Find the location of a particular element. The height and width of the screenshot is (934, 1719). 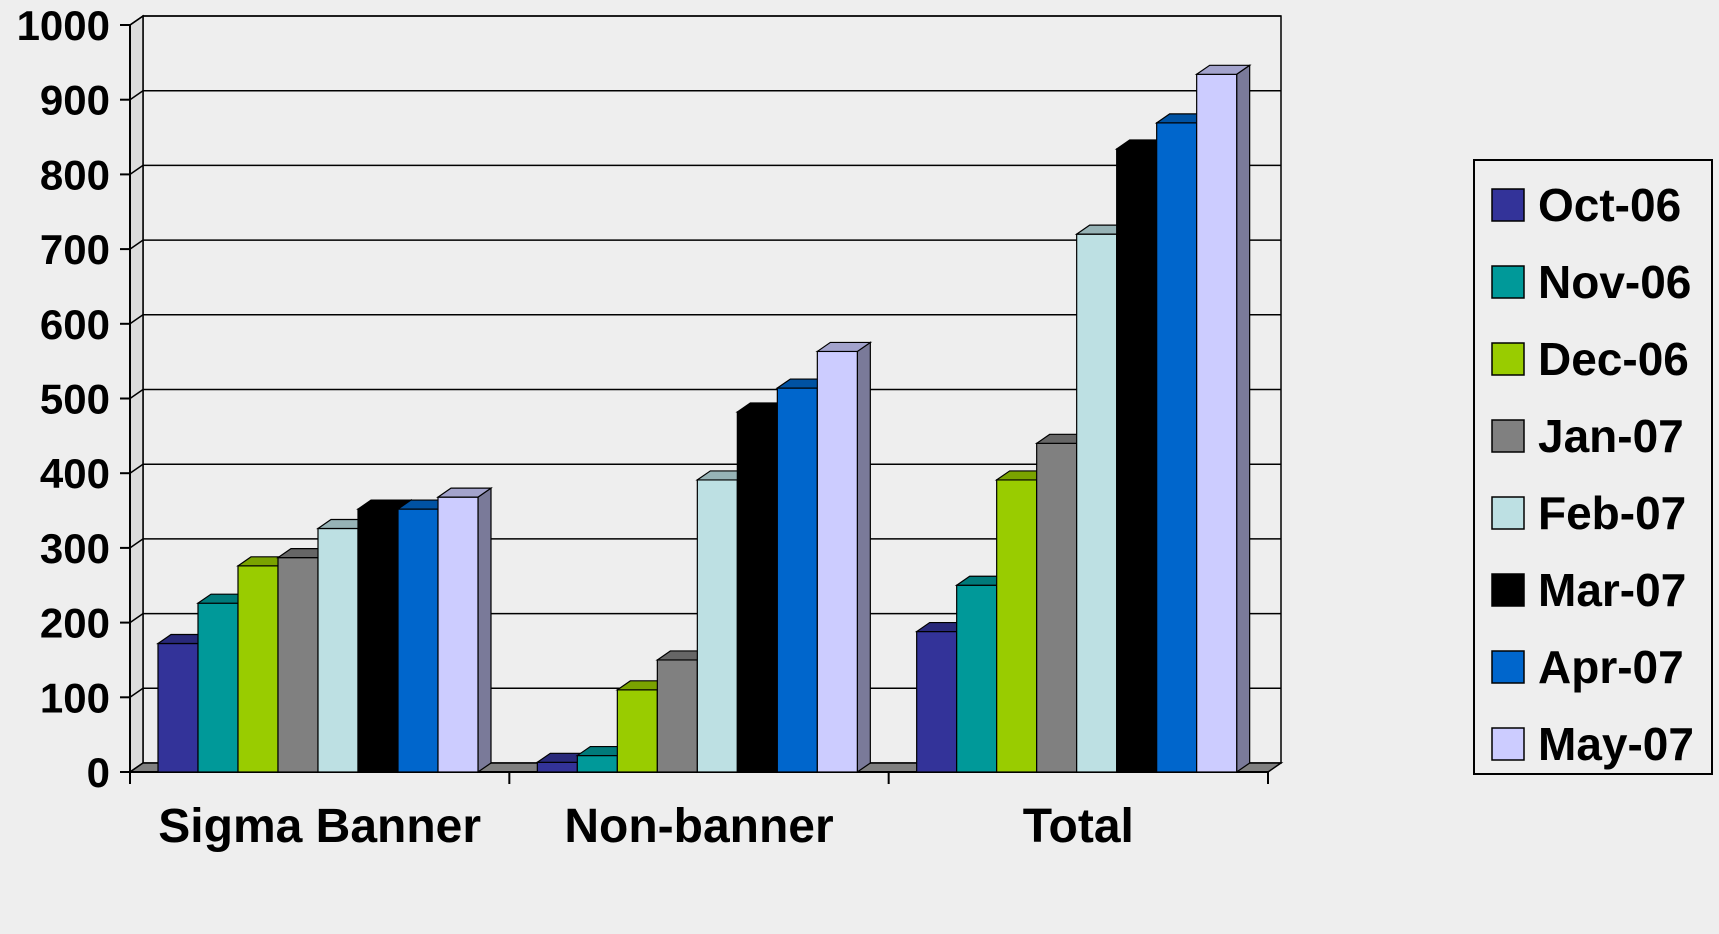

legend-item: Mar-07 is located at coordinates (1588, 590).